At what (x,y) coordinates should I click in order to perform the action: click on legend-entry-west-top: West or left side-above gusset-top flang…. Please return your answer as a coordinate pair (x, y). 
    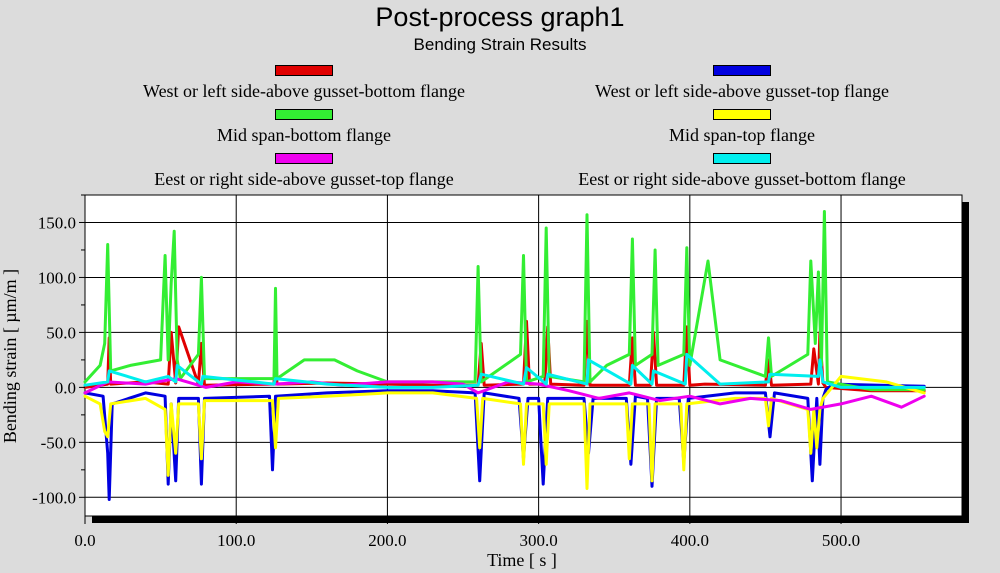
    Looking at the image, I should click on (742, 83).